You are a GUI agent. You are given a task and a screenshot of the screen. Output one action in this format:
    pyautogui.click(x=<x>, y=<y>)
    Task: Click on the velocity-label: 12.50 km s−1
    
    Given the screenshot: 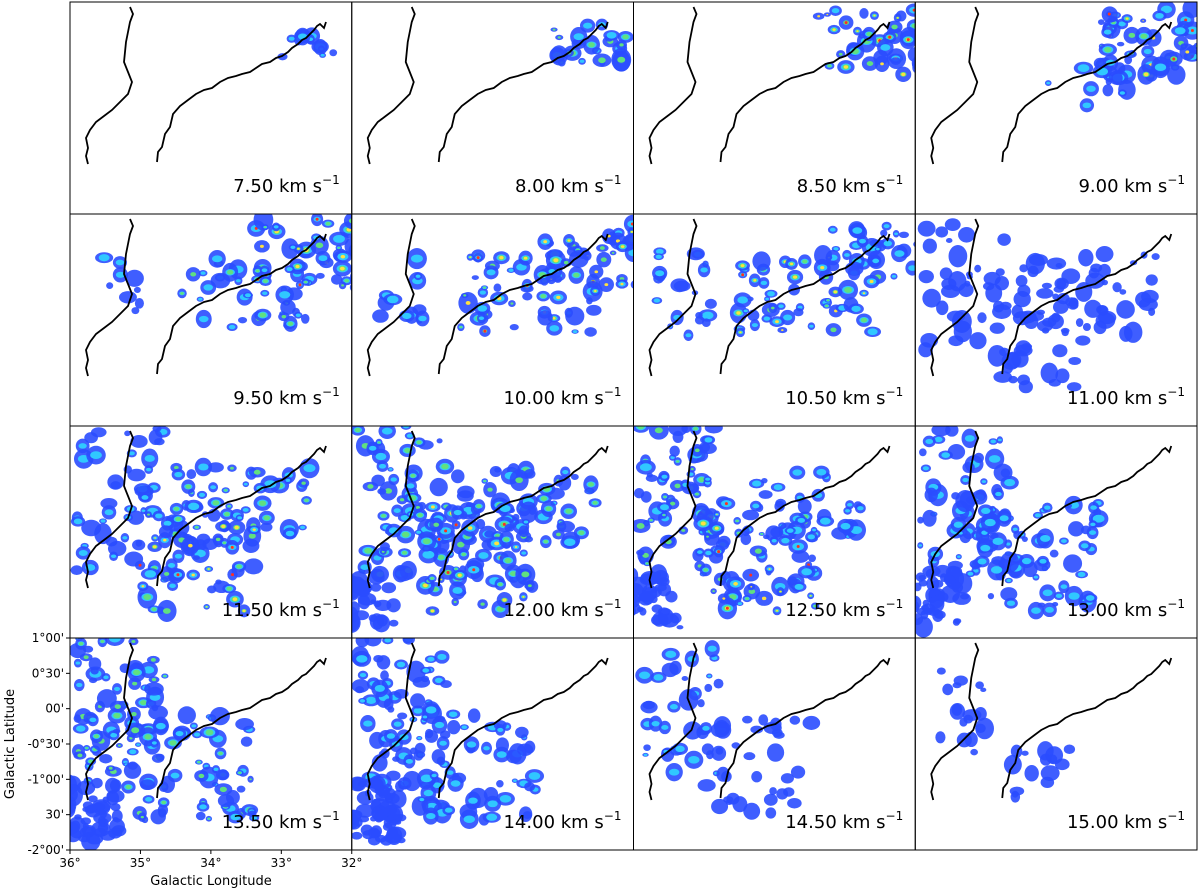 What is the action you would take?
    pyautogui.click(x=844, y=609)
    